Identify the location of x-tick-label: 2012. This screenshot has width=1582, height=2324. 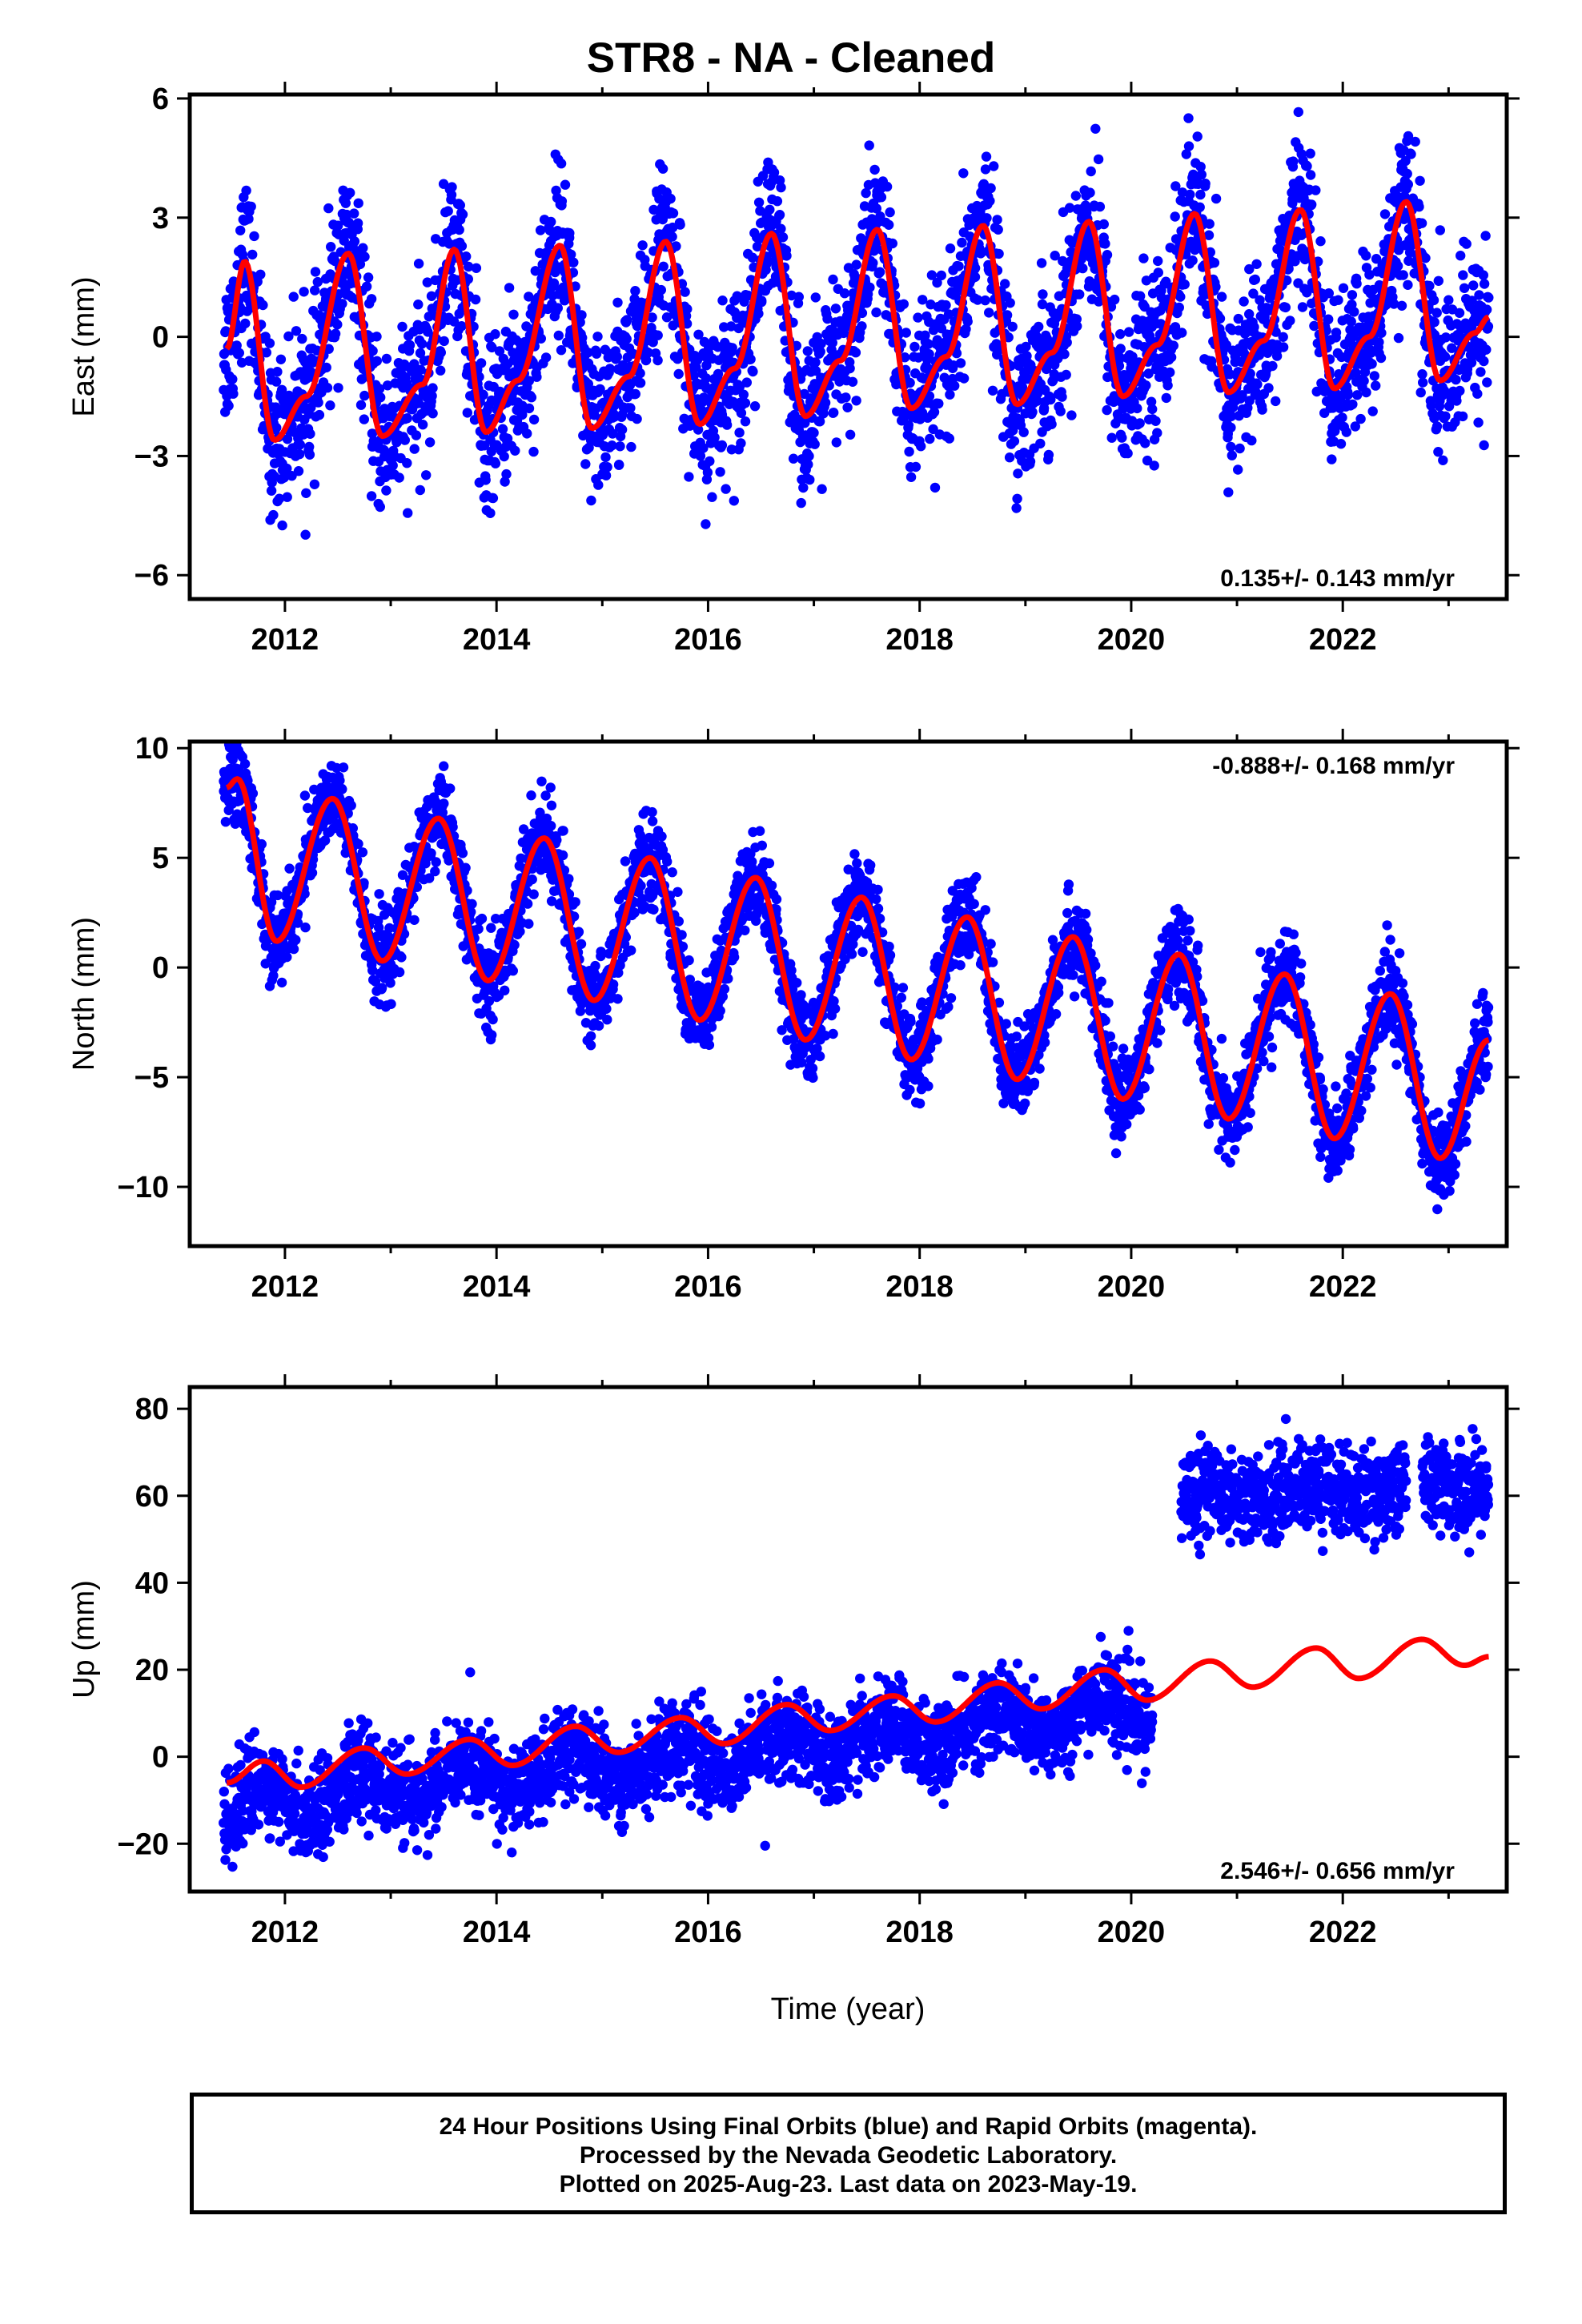
(285, 640).